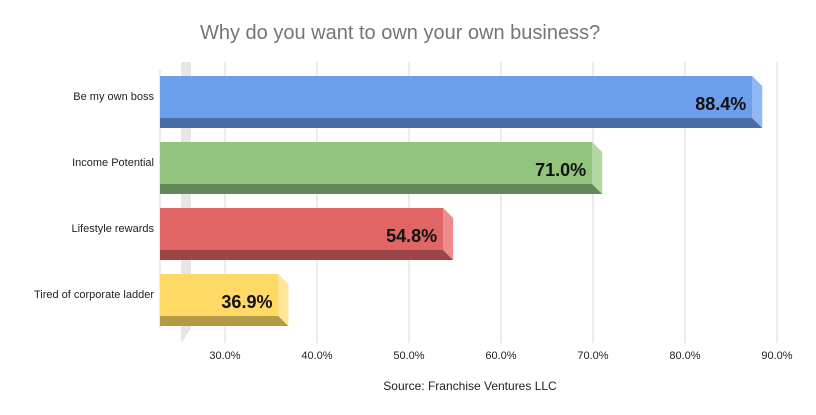 This screenshot has width=816, height=415. What do you see at coordinates (246, 302) in the screenshot?
I see `data-label: 36.9%` at bounding box center [246, 302].